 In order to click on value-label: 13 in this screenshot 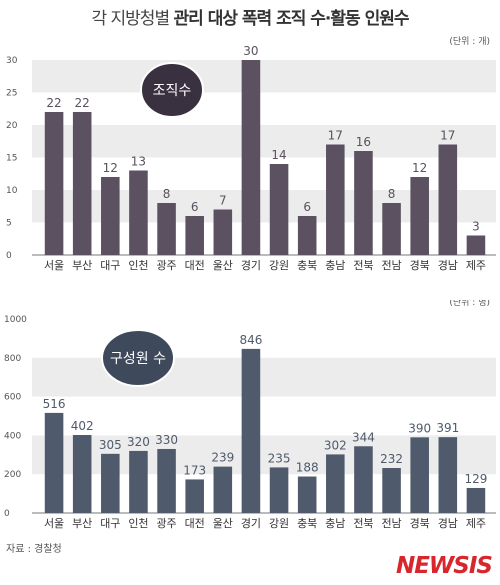, I will do `click(138, 162)`.